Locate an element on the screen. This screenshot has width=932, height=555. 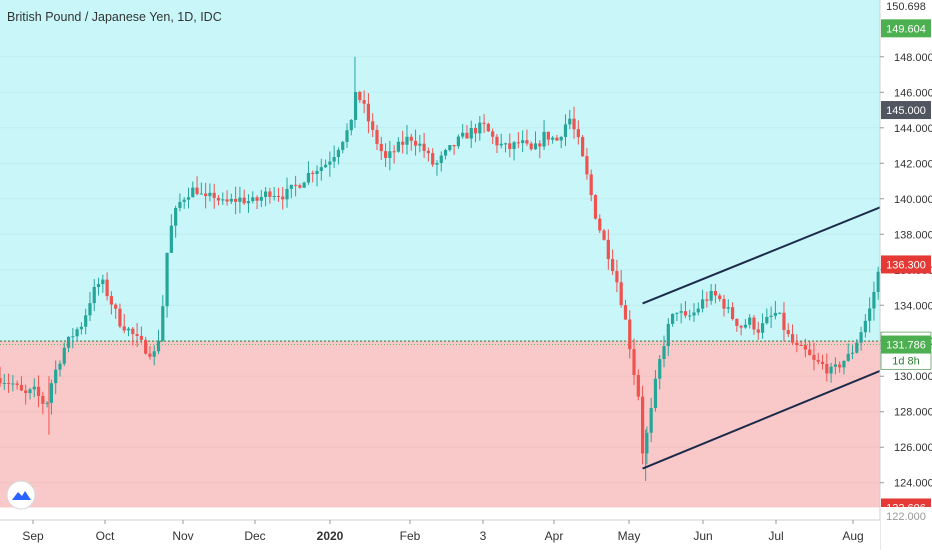
price-tag: 122.000 is located at coordinates (906, 516).